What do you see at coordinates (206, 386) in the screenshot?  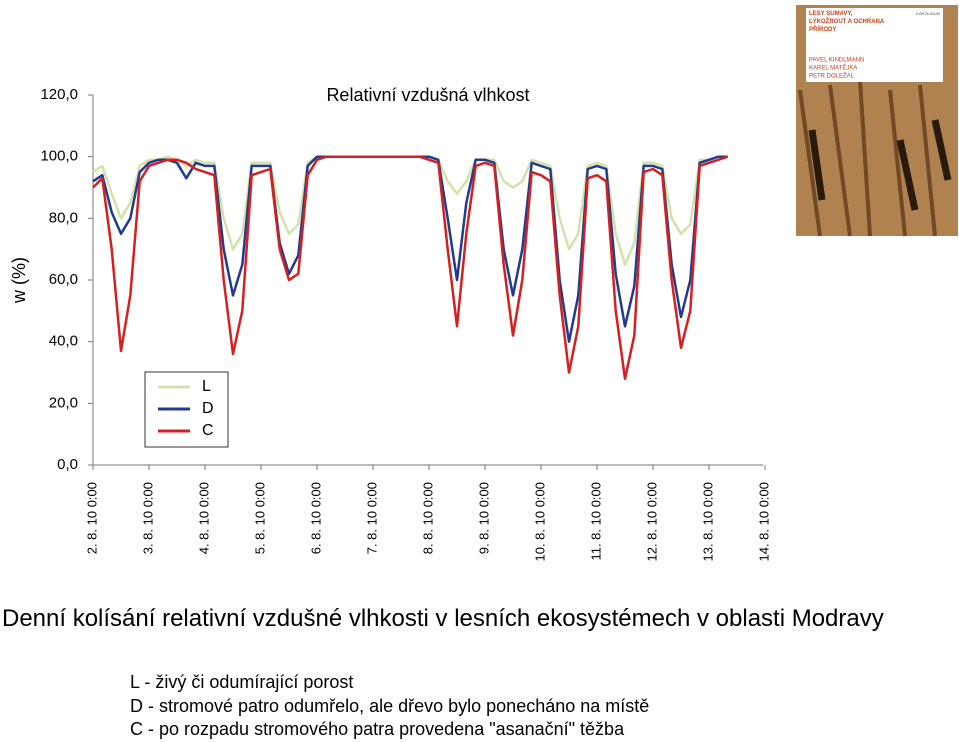 I see `legend-label: L` at bounding box center [206, 386].